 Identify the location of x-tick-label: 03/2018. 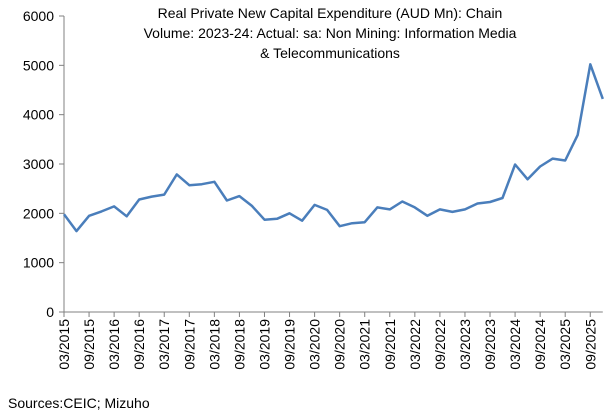
(214, 344).